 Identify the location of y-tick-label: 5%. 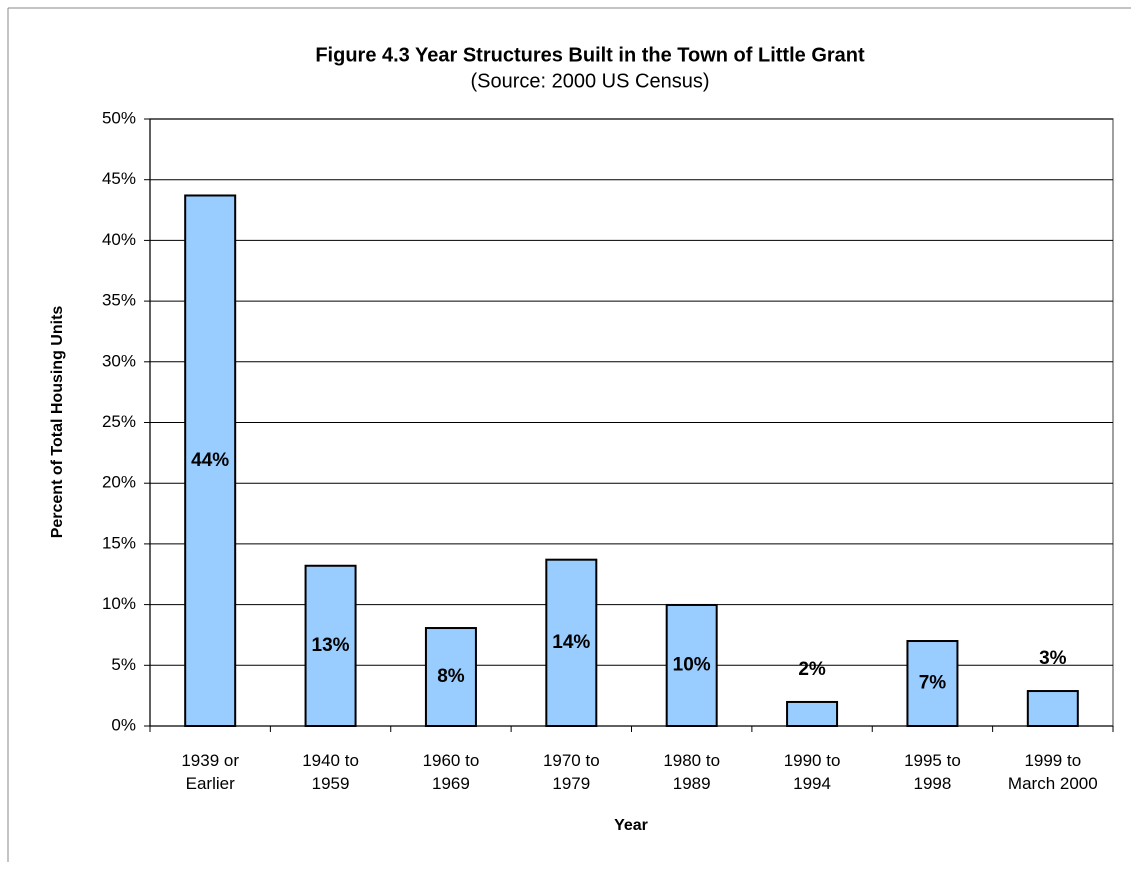
(123, 664).